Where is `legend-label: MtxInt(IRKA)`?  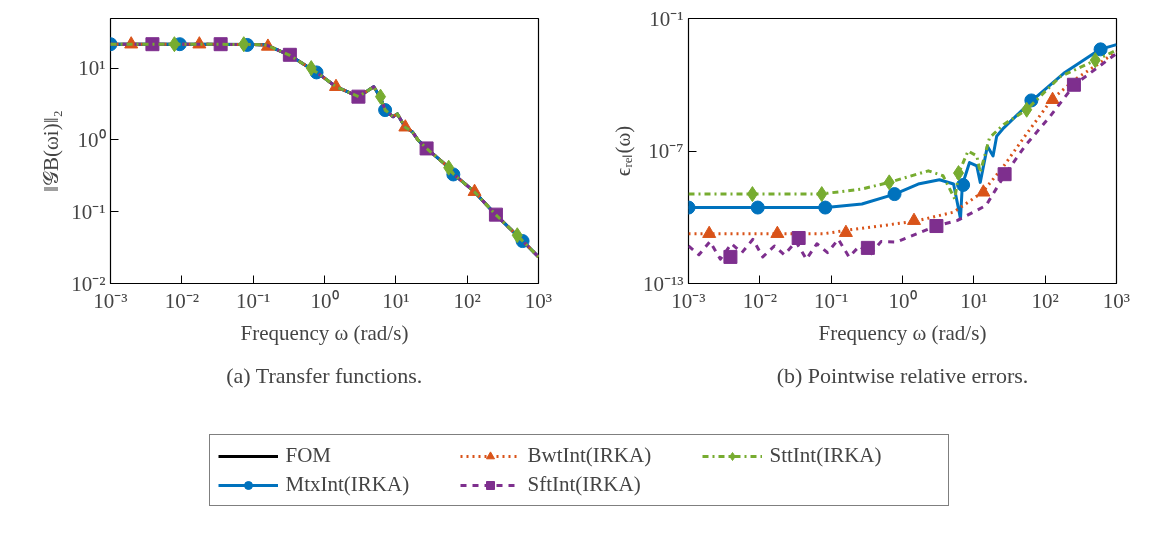
legend-label: MtxInt(IRKA) is located at coordinates (348, 484).